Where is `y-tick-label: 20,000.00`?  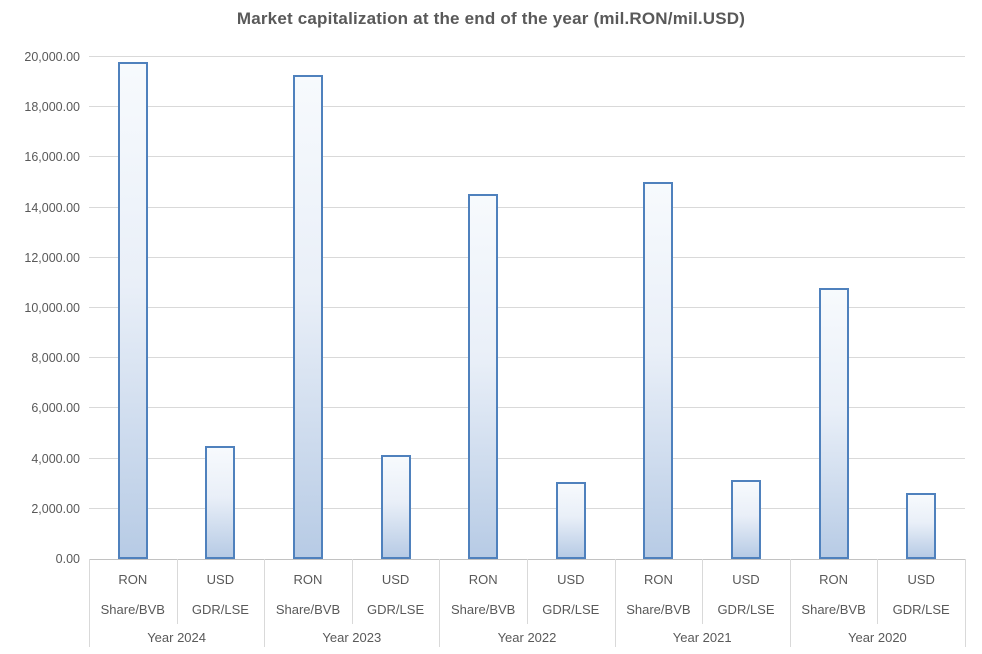
y-tick-label: 20,000.00 is located at coordinates (52, 57).